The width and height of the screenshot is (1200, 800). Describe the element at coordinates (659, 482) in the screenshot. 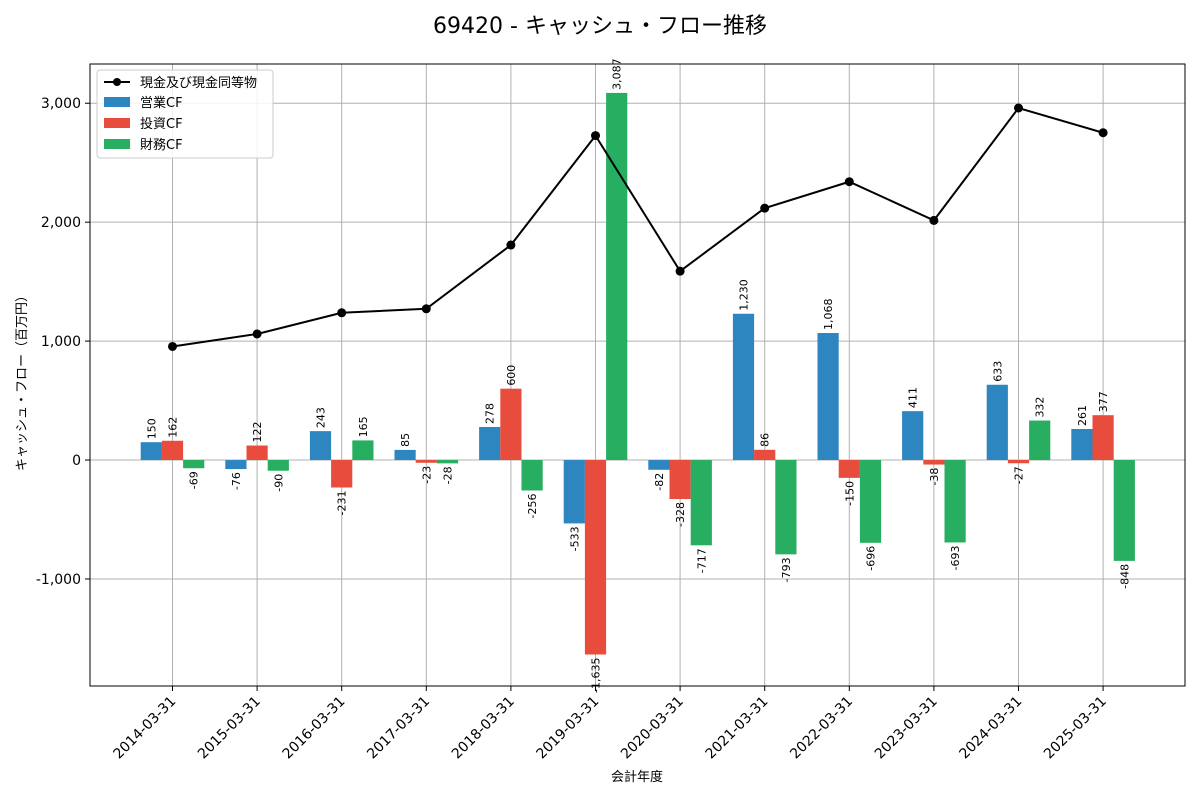

I see `bar-value-label: -82` at that location.